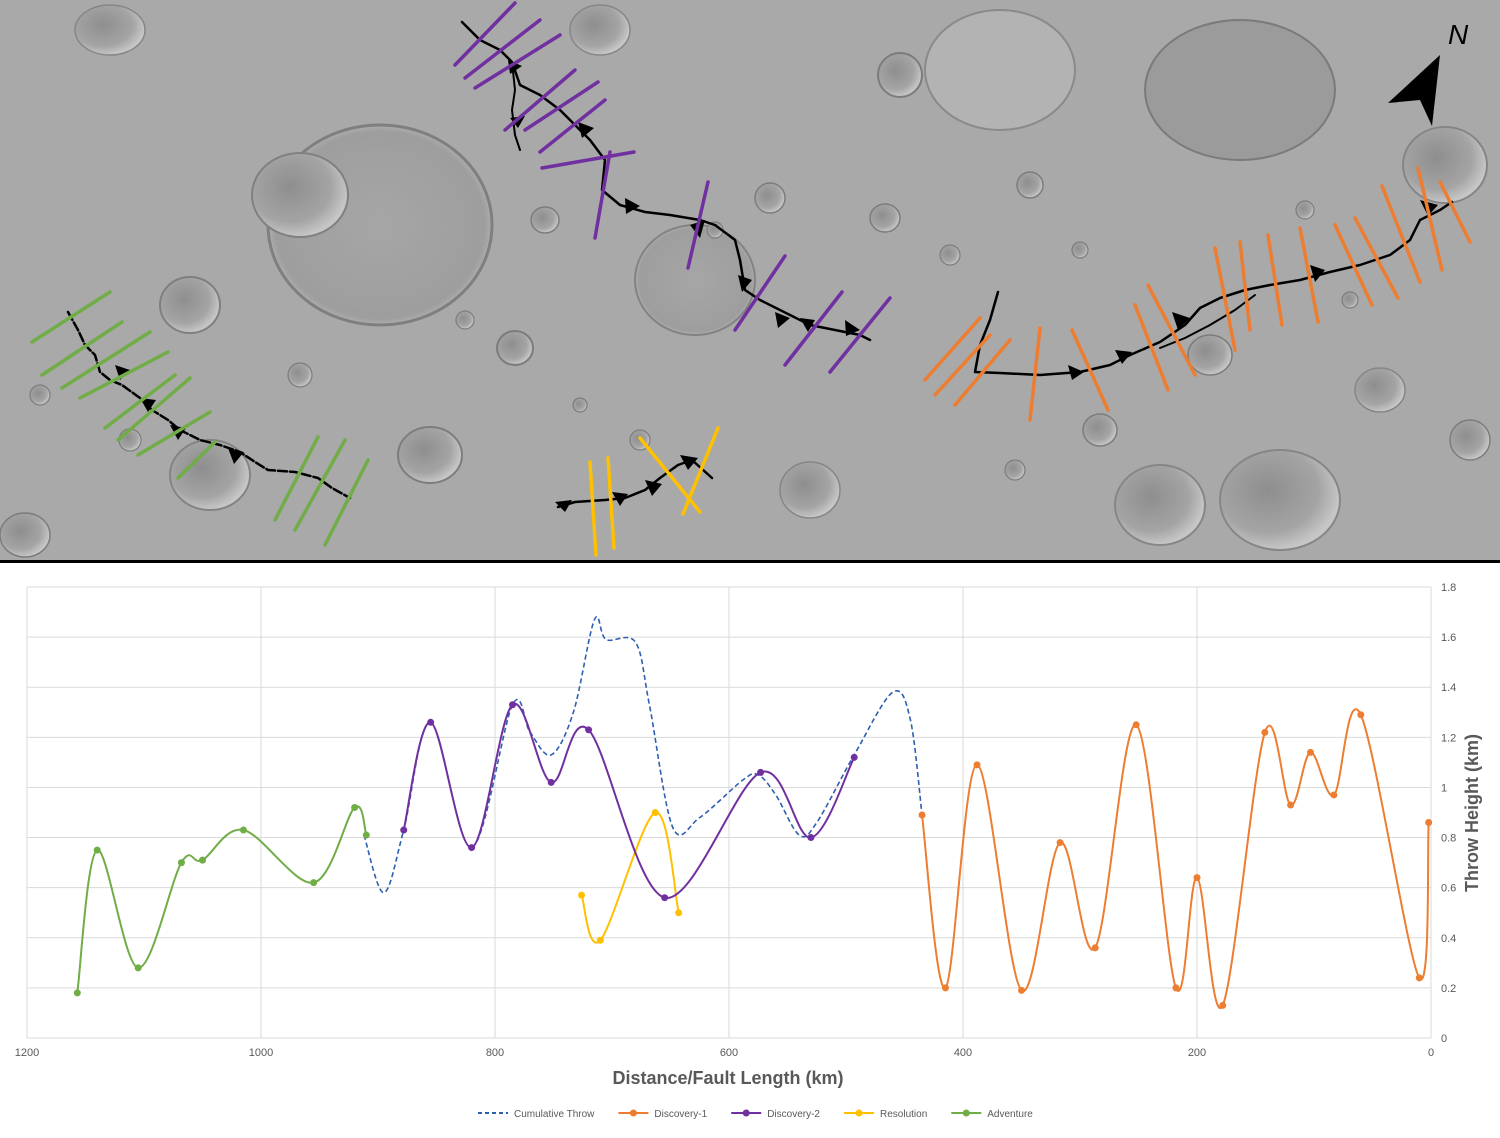 Image resolution: width=1500 pixels, height=1138 pixels. I want to click on x-tick-label: 0, so click(1431, 1053).